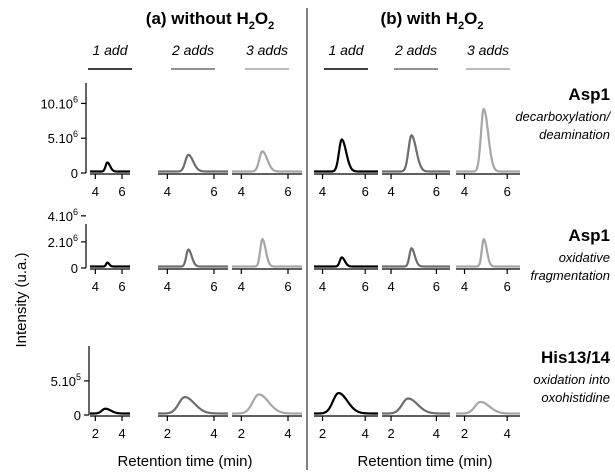  I want to click on y-tick-label: 2.106, so click(63, 241).